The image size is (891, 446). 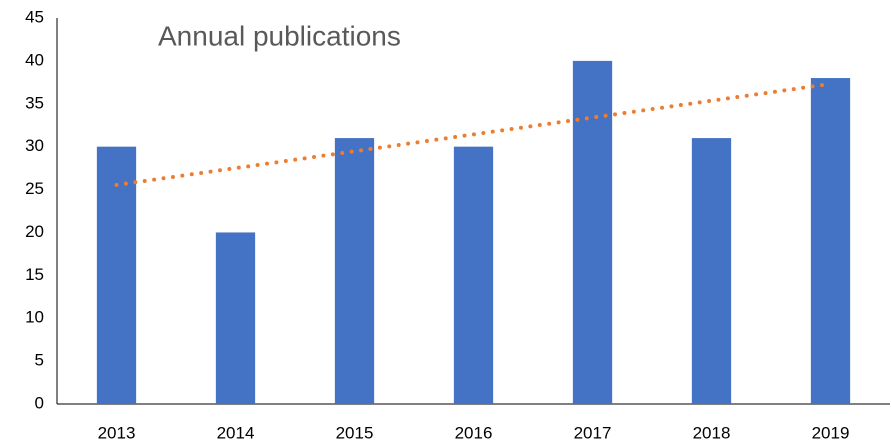 What do you see at coordinates (712, 432) in the screenshot?
I see `x-tick-label: 2018` at bounding box center [712, 432].